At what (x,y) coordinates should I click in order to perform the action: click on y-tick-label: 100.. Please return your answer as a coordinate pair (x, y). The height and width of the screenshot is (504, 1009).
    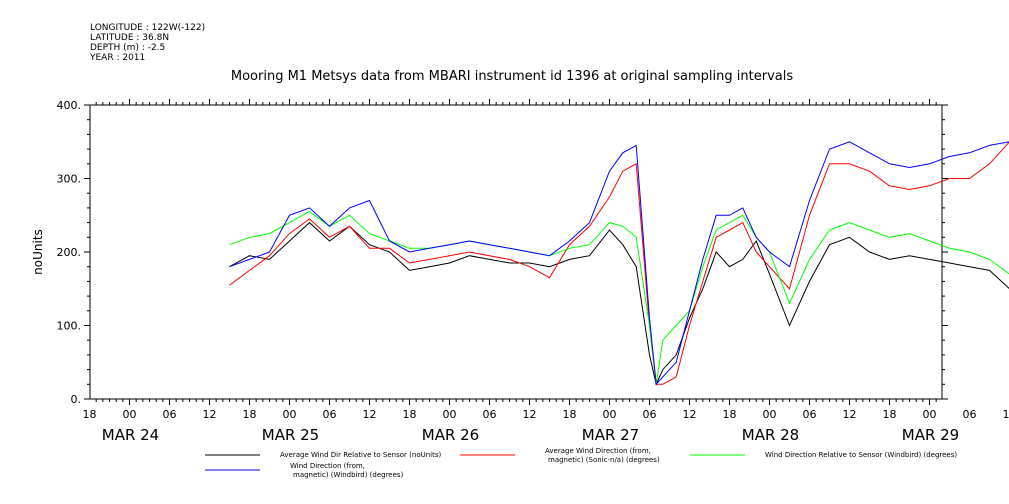
    Looking at the image, I should click on (69, 326).